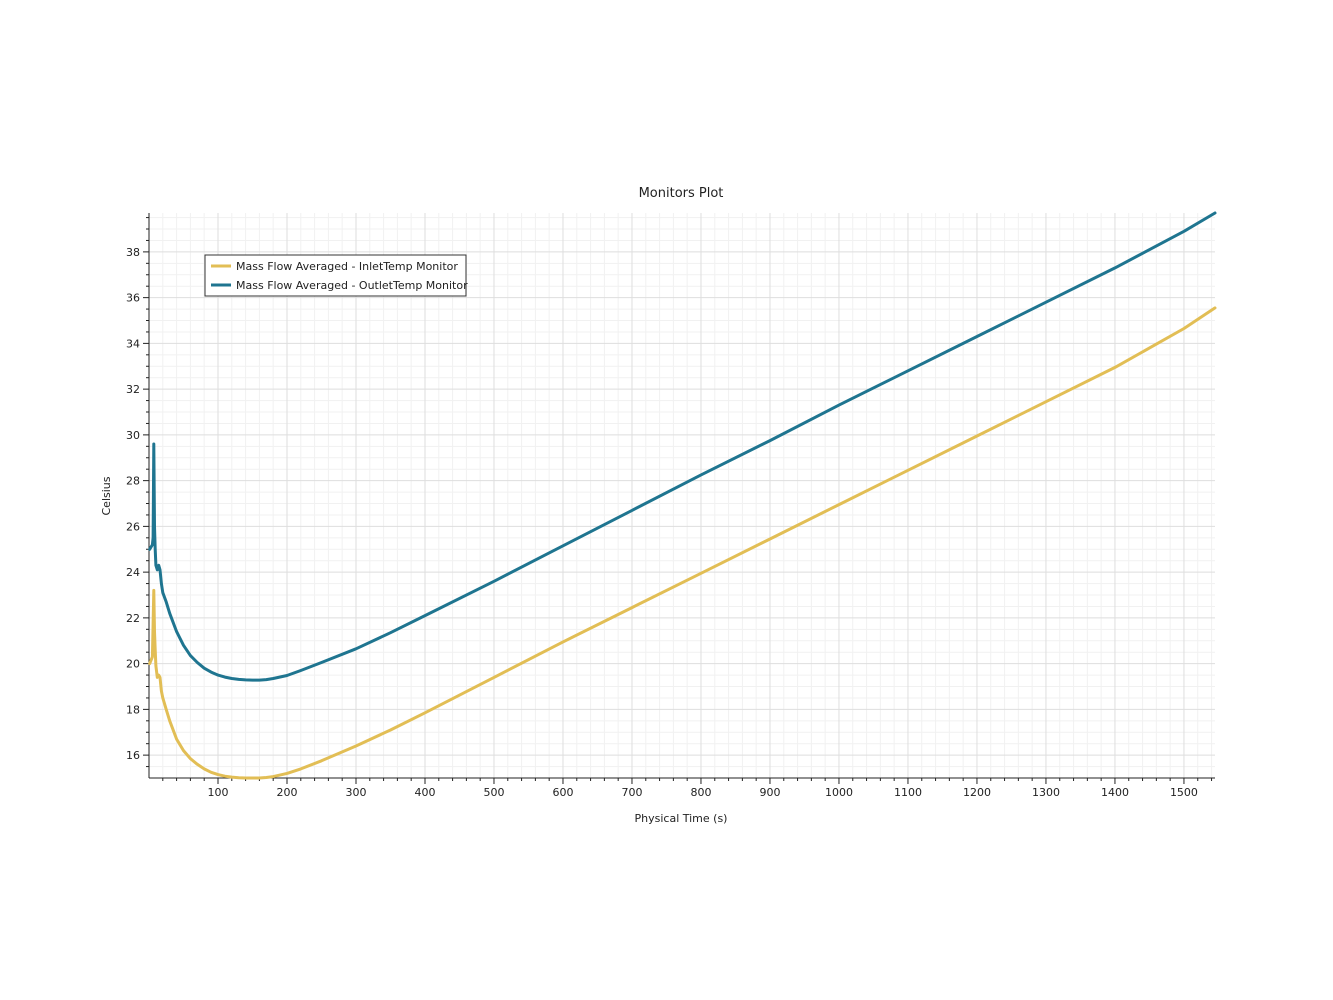 Image resolution: width=1333 pixels, height=1000 pixels. I want to click on y-tick-label: 28, so click(133, 481).